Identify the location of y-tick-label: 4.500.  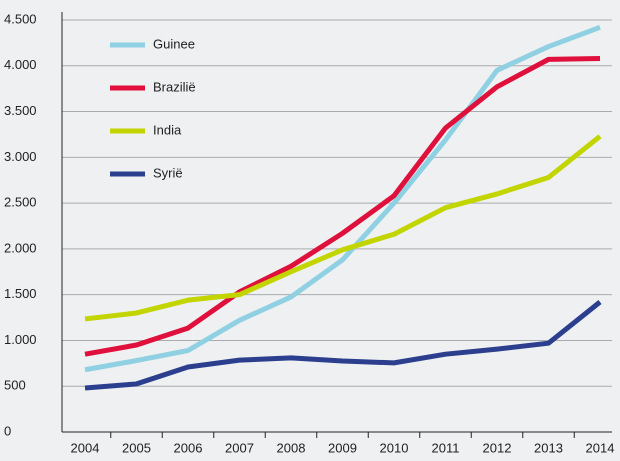
(20, 18).